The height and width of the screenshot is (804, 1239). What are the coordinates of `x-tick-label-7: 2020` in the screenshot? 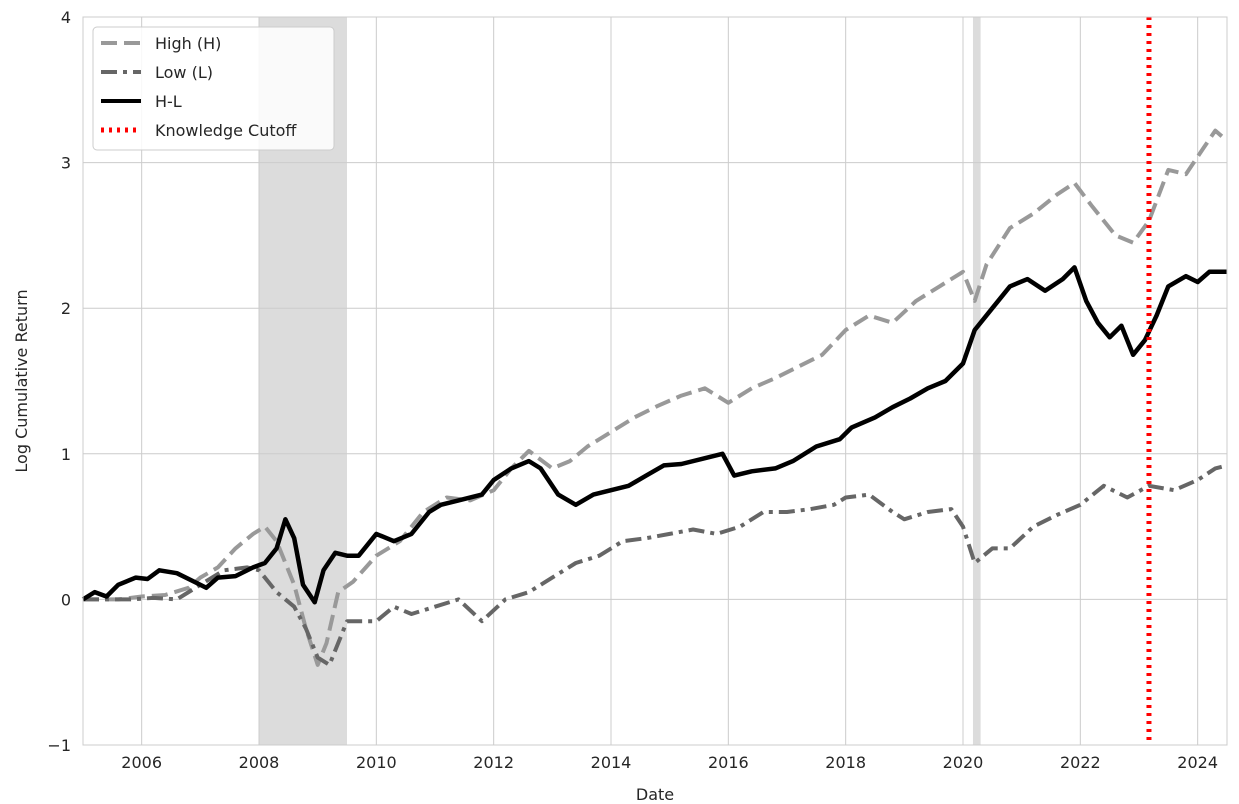 It's located at (963, 762).